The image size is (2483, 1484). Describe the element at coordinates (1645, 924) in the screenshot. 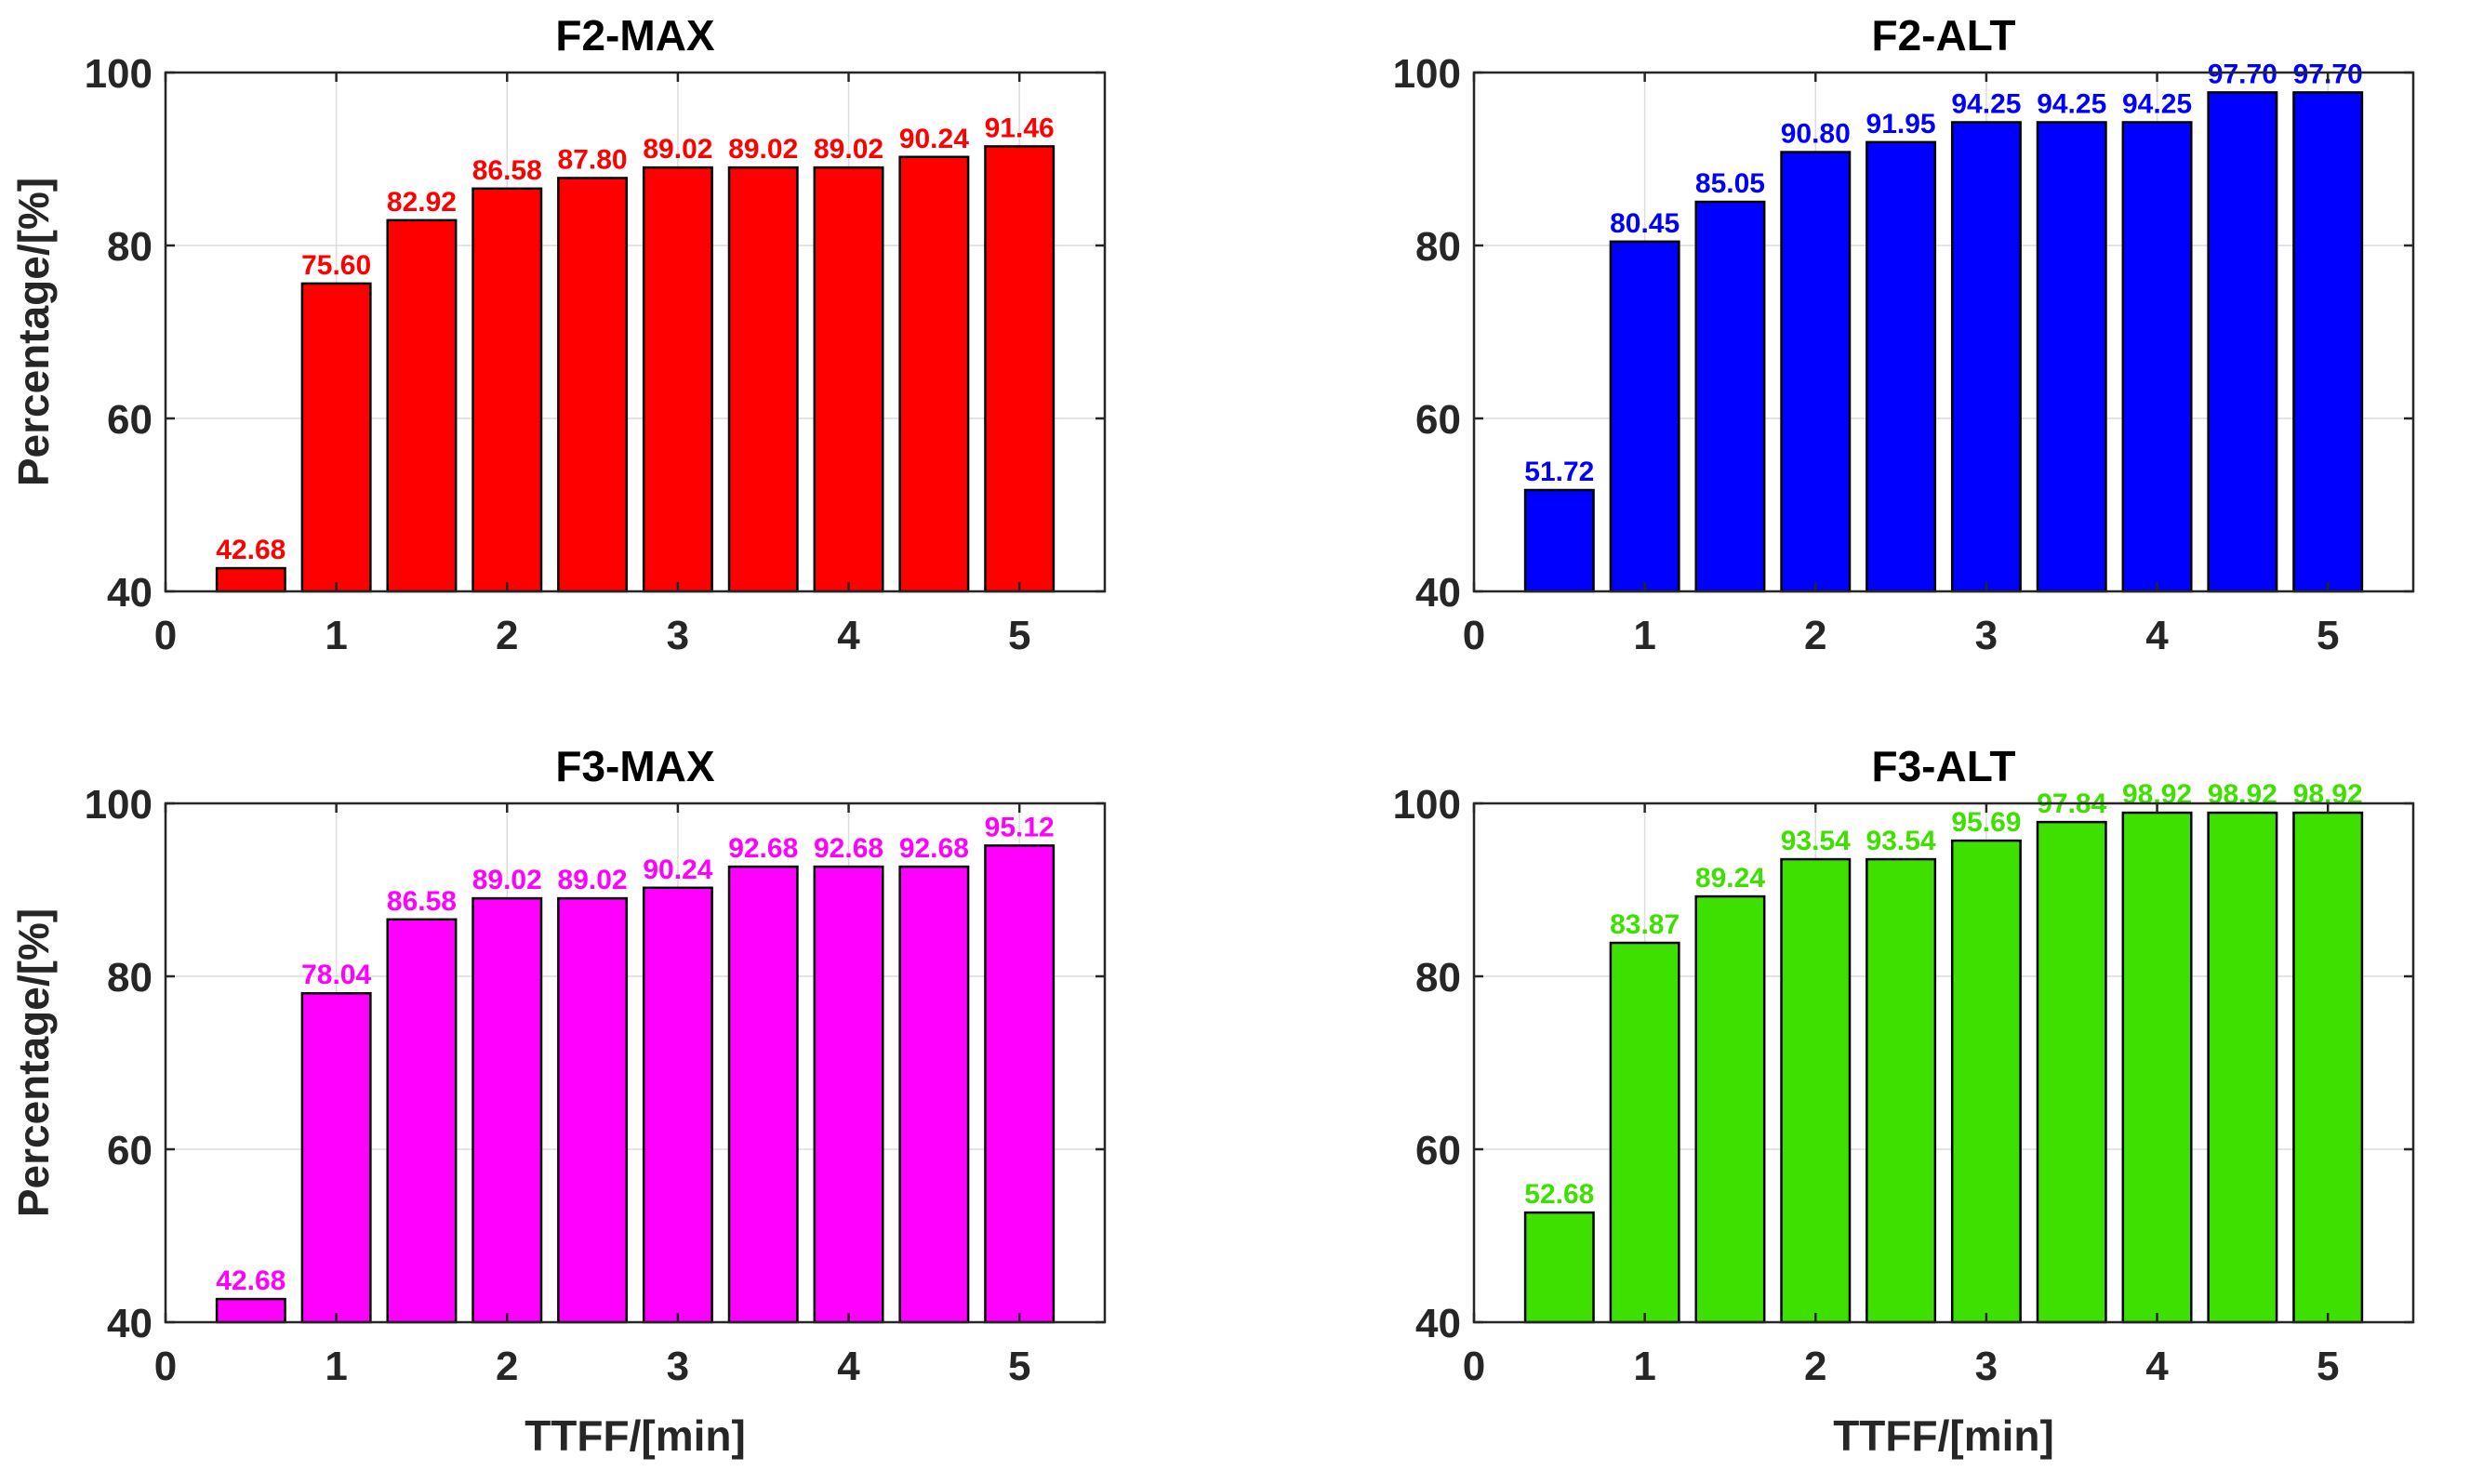

I see `bar-value-label: 83.87` at that location.